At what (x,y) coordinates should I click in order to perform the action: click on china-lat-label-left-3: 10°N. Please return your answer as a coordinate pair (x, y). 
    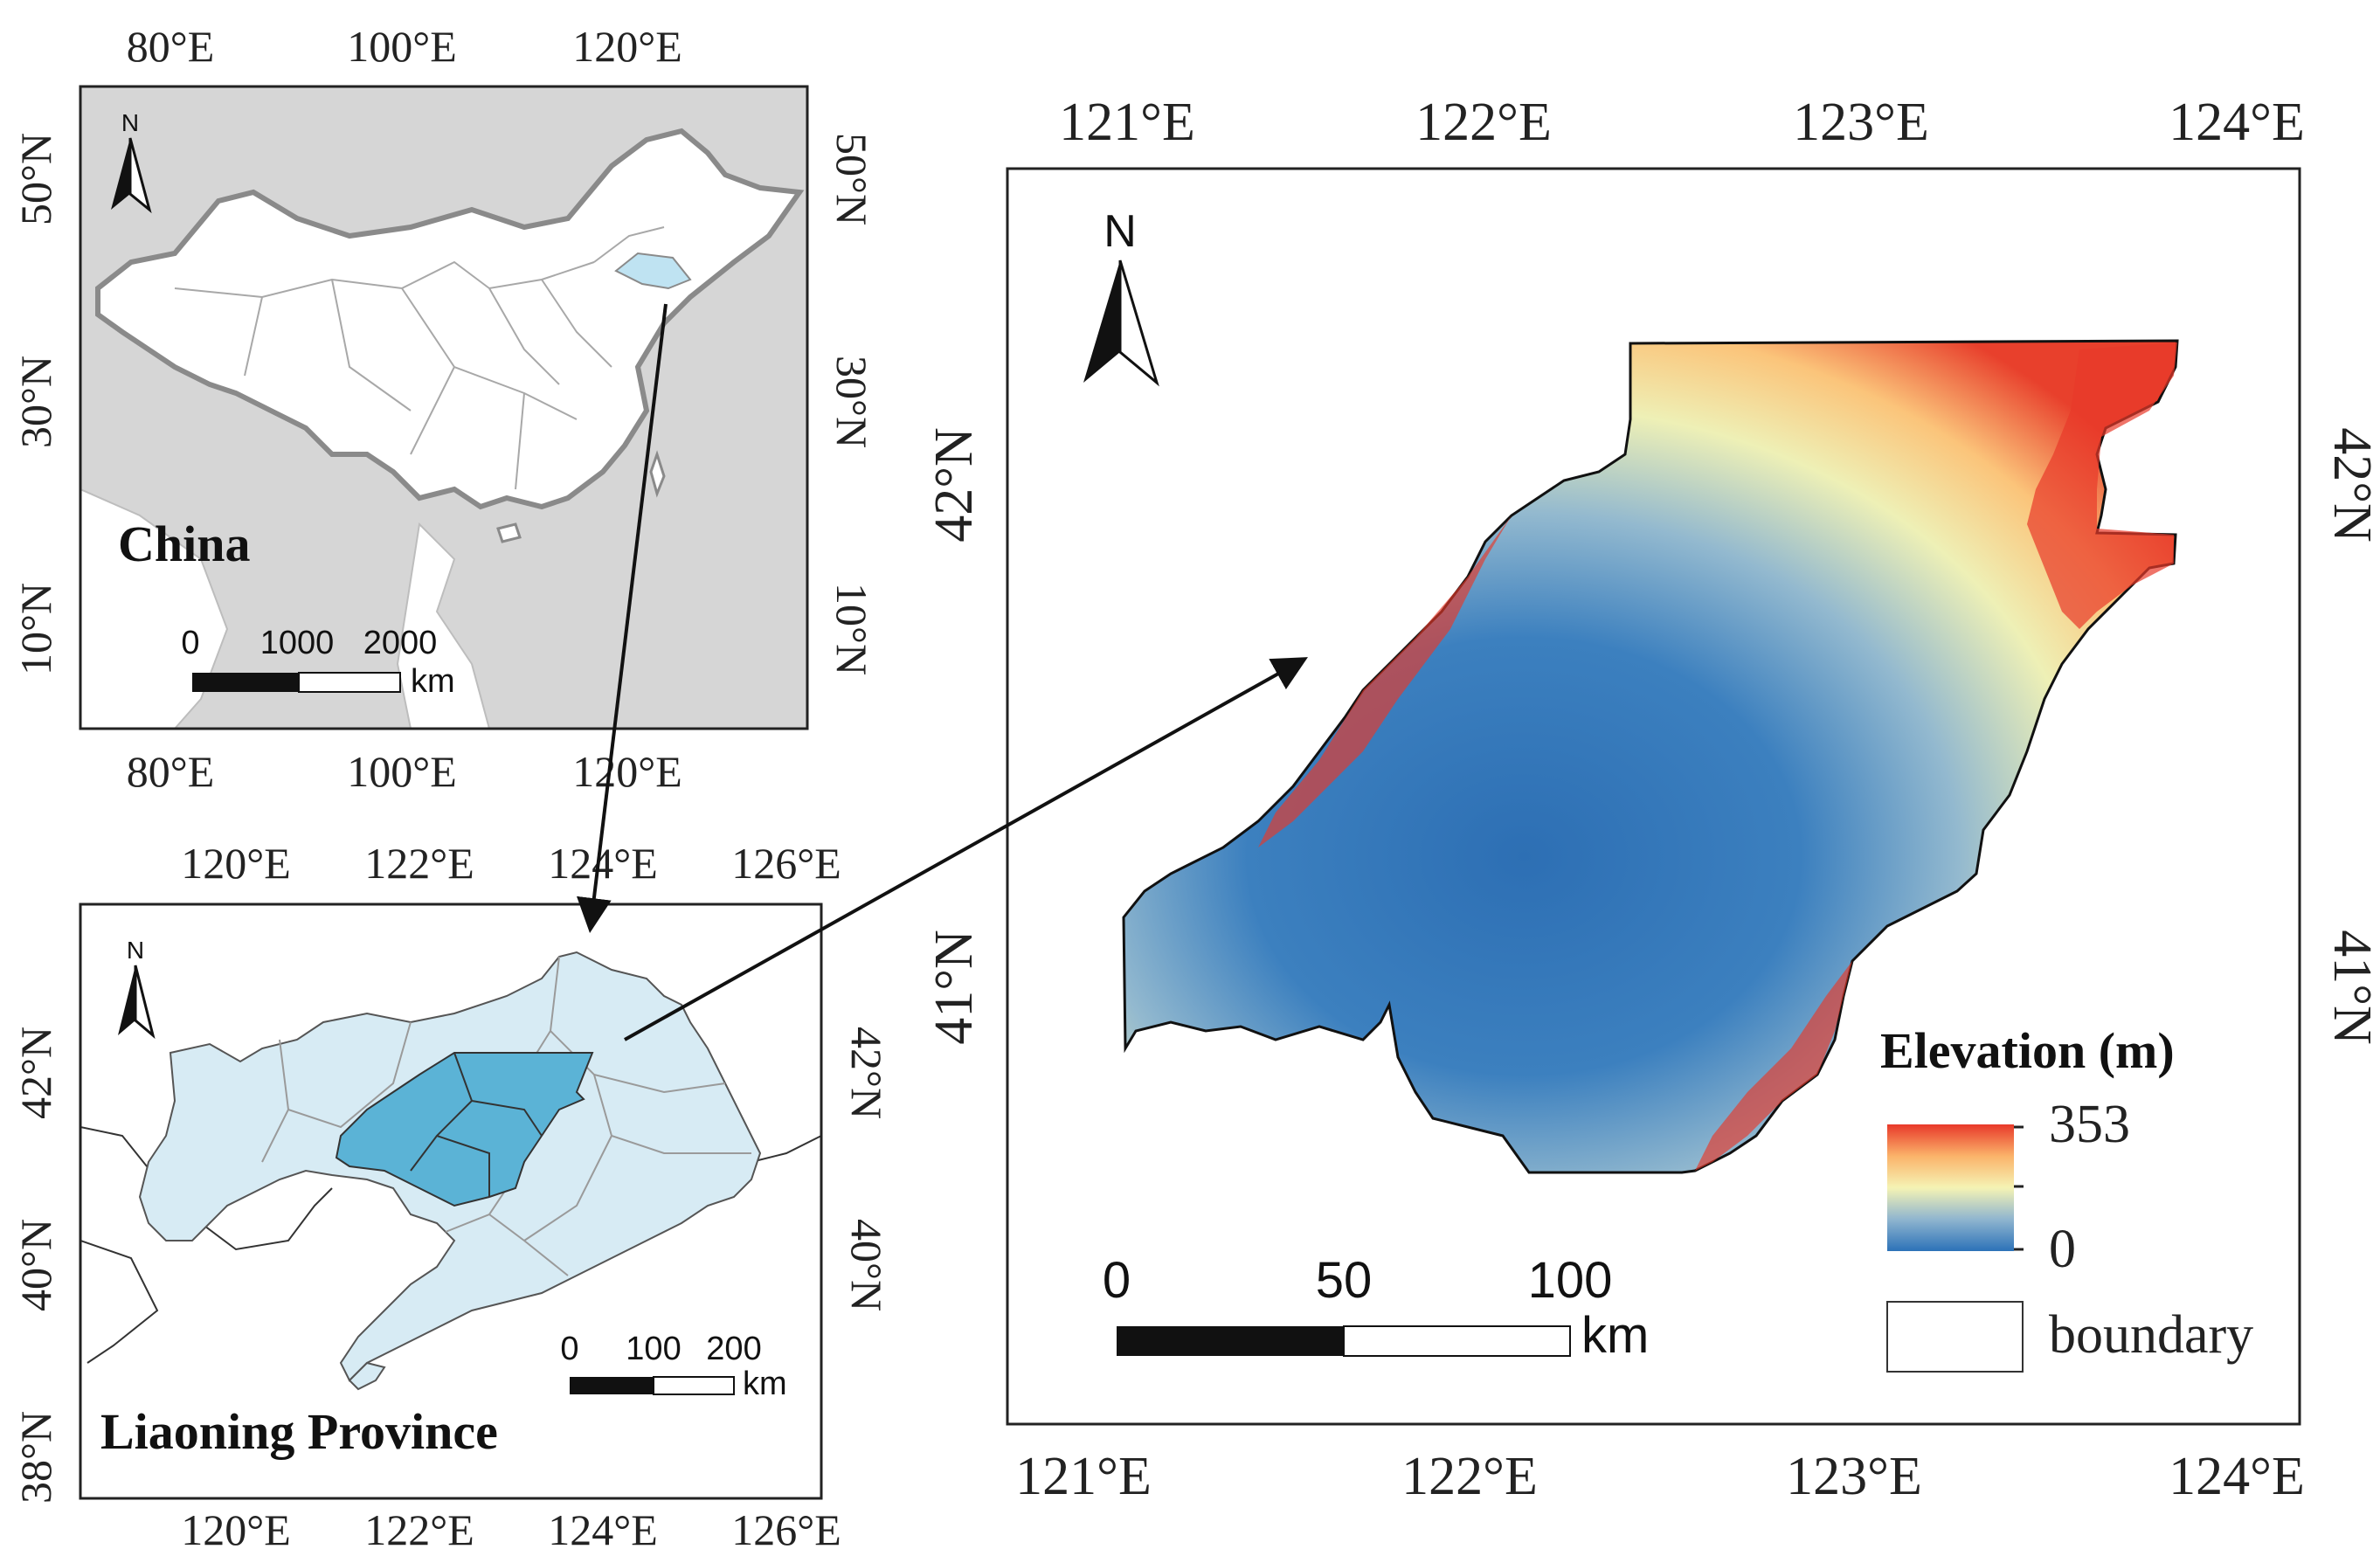
    Looking at the image, I should click on (35, 629).